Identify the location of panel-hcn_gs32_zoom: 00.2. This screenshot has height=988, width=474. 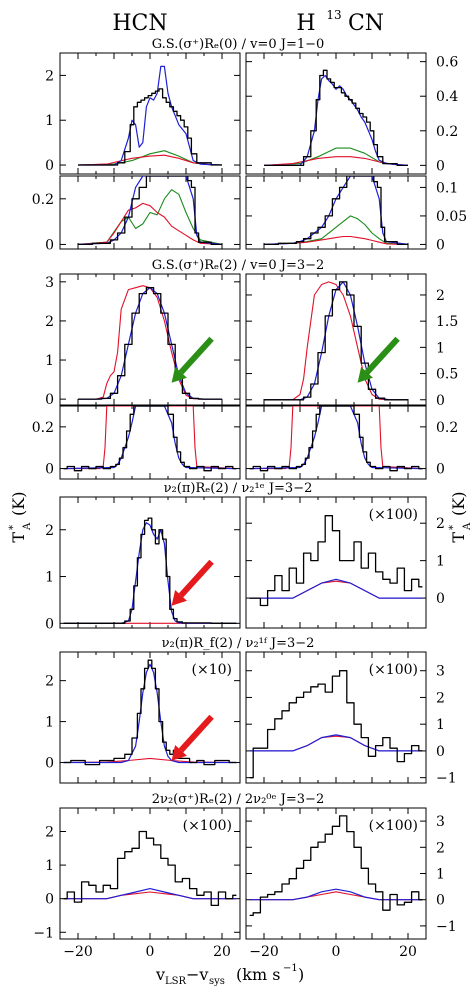
(136, 442).